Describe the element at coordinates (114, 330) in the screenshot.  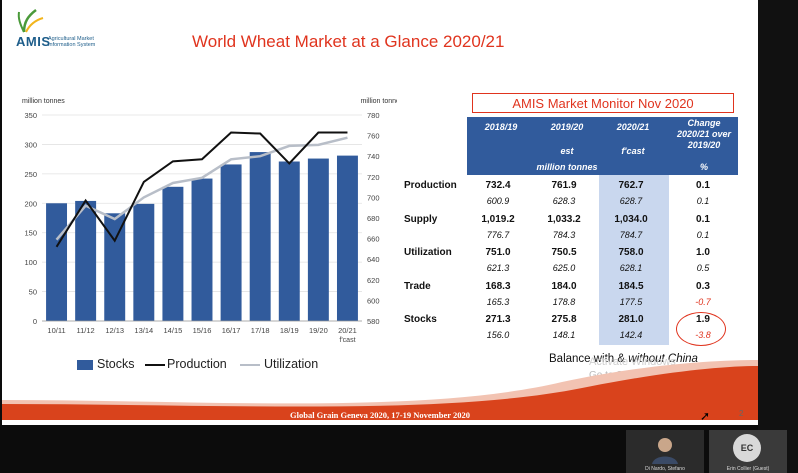
I see `x-tick-label: 12/13` at that location.